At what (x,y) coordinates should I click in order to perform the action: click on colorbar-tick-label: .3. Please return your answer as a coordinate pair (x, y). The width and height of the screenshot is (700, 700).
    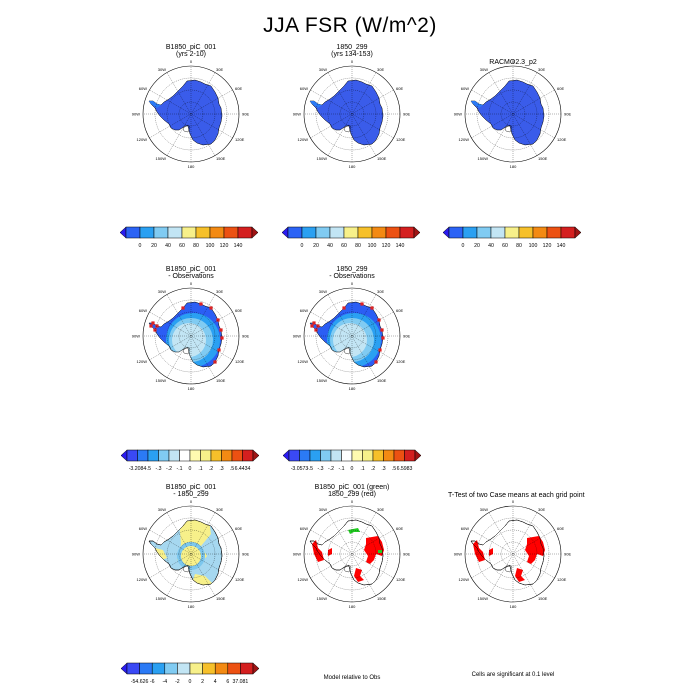
    Looking at the image, I should click on (383, 469).